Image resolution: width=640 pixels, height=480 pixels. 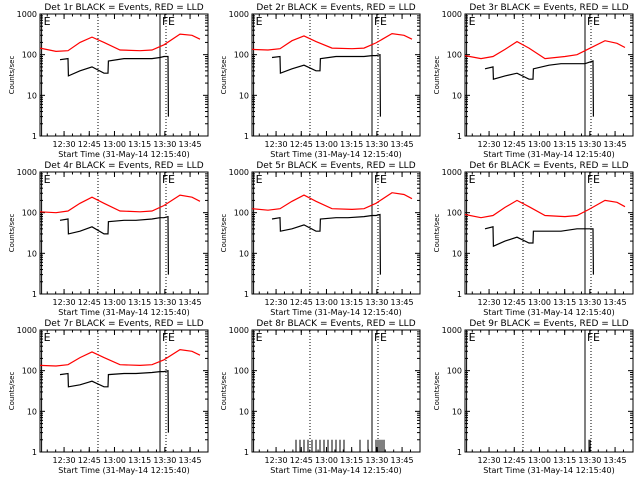 What do you see at coordinates (29, 55) in the screenshot?
I see `y-tick-label: 100` at bounding box center [29, 55].